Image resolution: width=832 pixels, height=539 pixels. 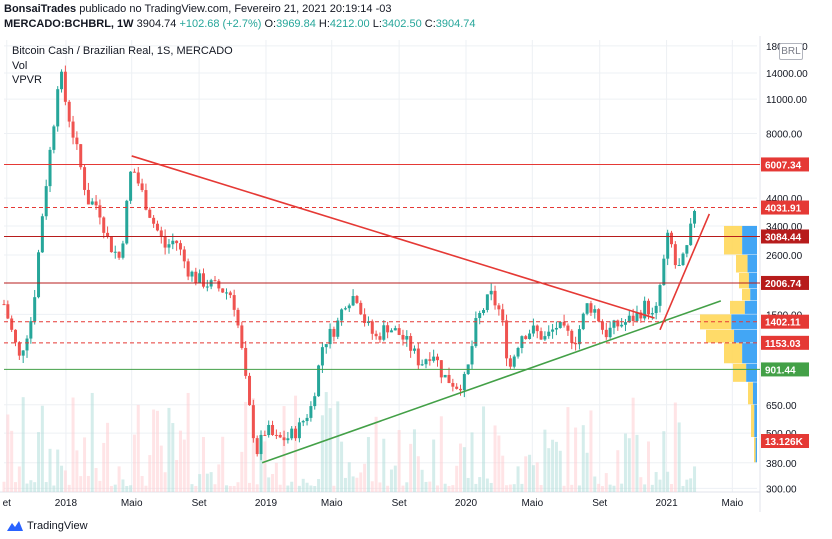 I want to click on low-value: 3402.50, so click(x=401, y=24).